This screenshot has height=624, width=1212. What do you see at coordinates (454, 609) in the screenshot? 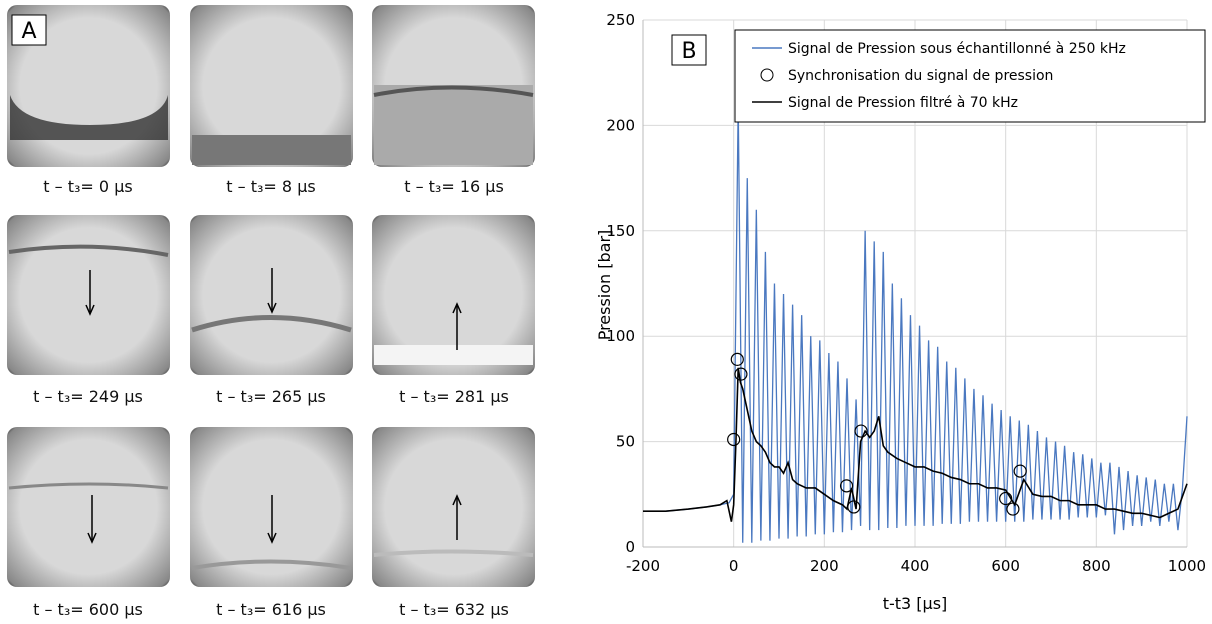
I see `caption: t – t₃= 632 µs` at bounding box center [454, 609].